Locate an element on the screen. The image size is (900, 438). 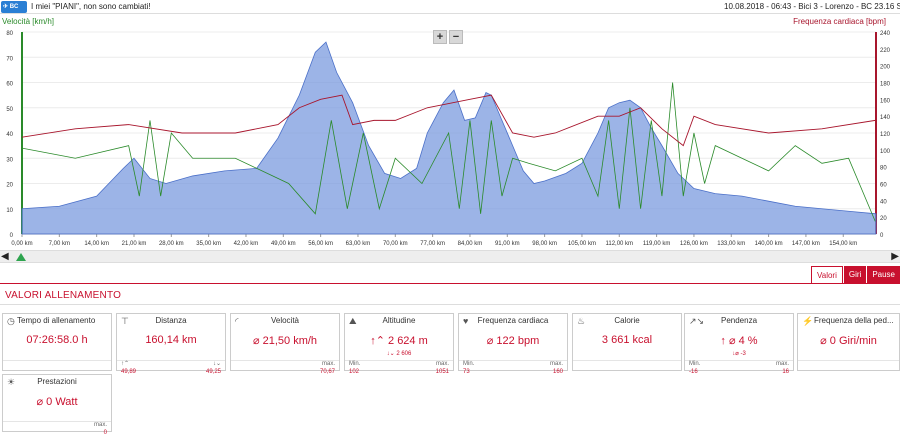
x-tick-label: 70,00 km is located at coordinates (395, 244).